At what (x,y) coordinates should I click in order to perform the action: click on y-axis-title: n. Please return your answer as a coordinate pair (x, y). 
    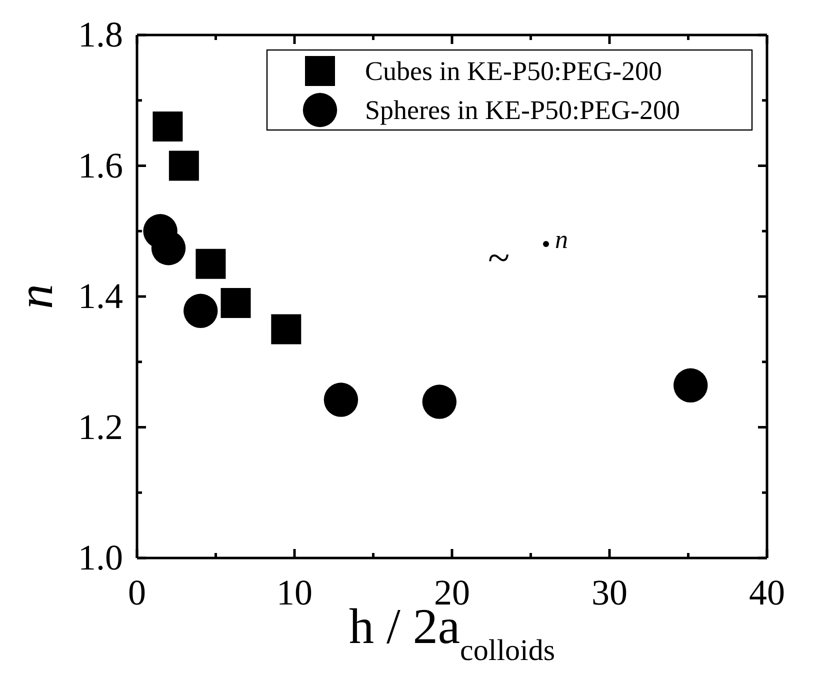
    Looking at the image, I should click on (35, 296).